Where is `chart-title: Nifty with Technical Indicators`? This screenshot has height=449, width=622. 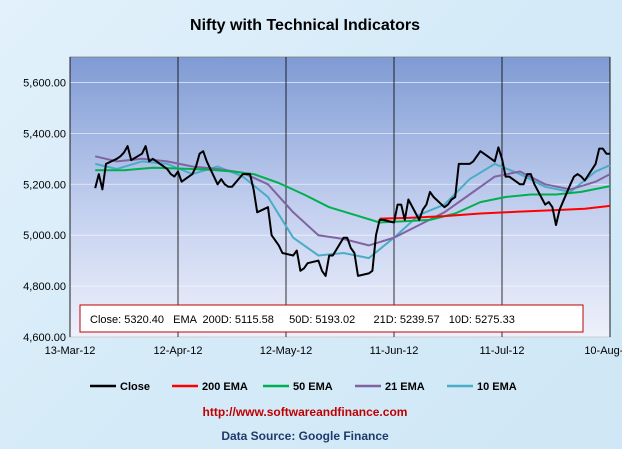 chart-title: Nifty with Technical Indicators is located at coordinates (305, 25).